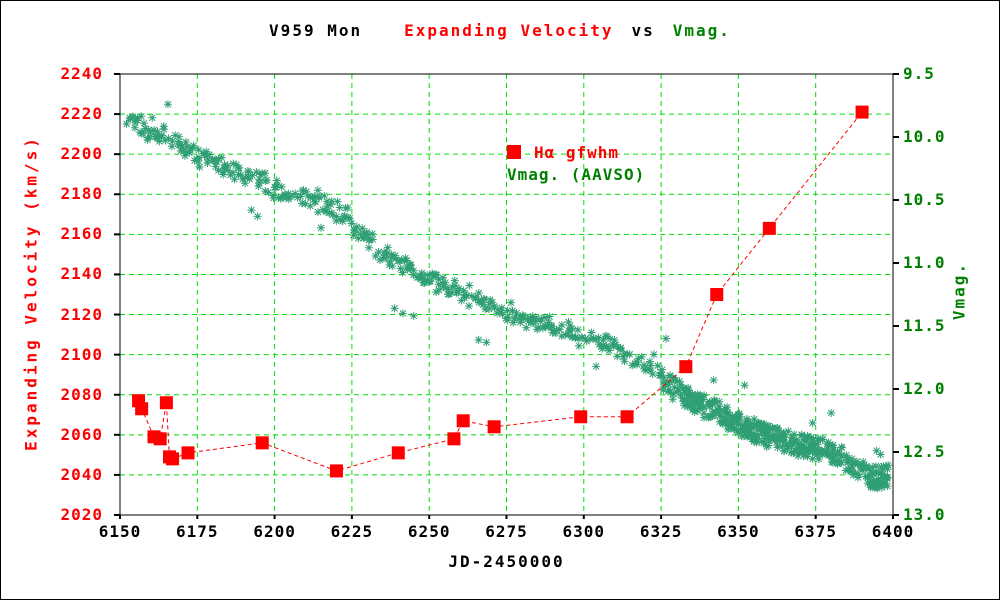 This screenshot has width=1000, height=600. What do you see at coordinates (701, 30) in the screenshot?
I see `title-series2: Vmag.` at bounding box center [701, 30].